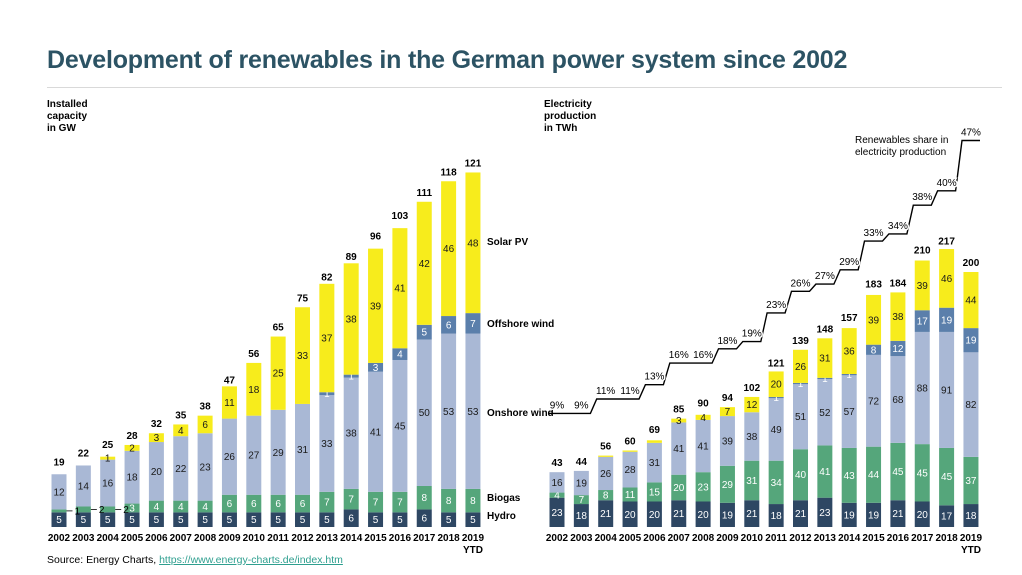 Image resolution: width=1022 pixels, height=575 pixels. What do you see at coordinates (727, 341) in the screenshot?
I see `share-label: 18%` at bounding box center [727, 341].